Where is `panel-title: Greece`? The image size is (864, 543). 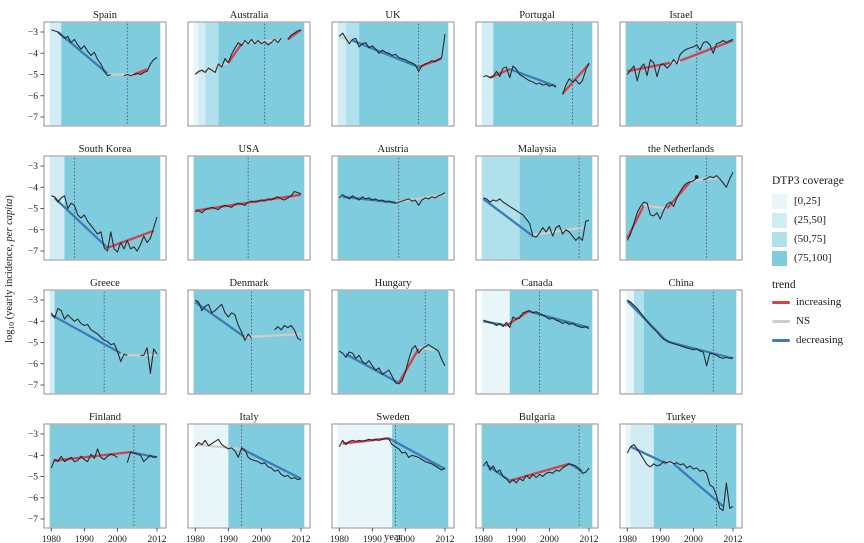 panel-title: Greece is located at coordinates (105, 283).